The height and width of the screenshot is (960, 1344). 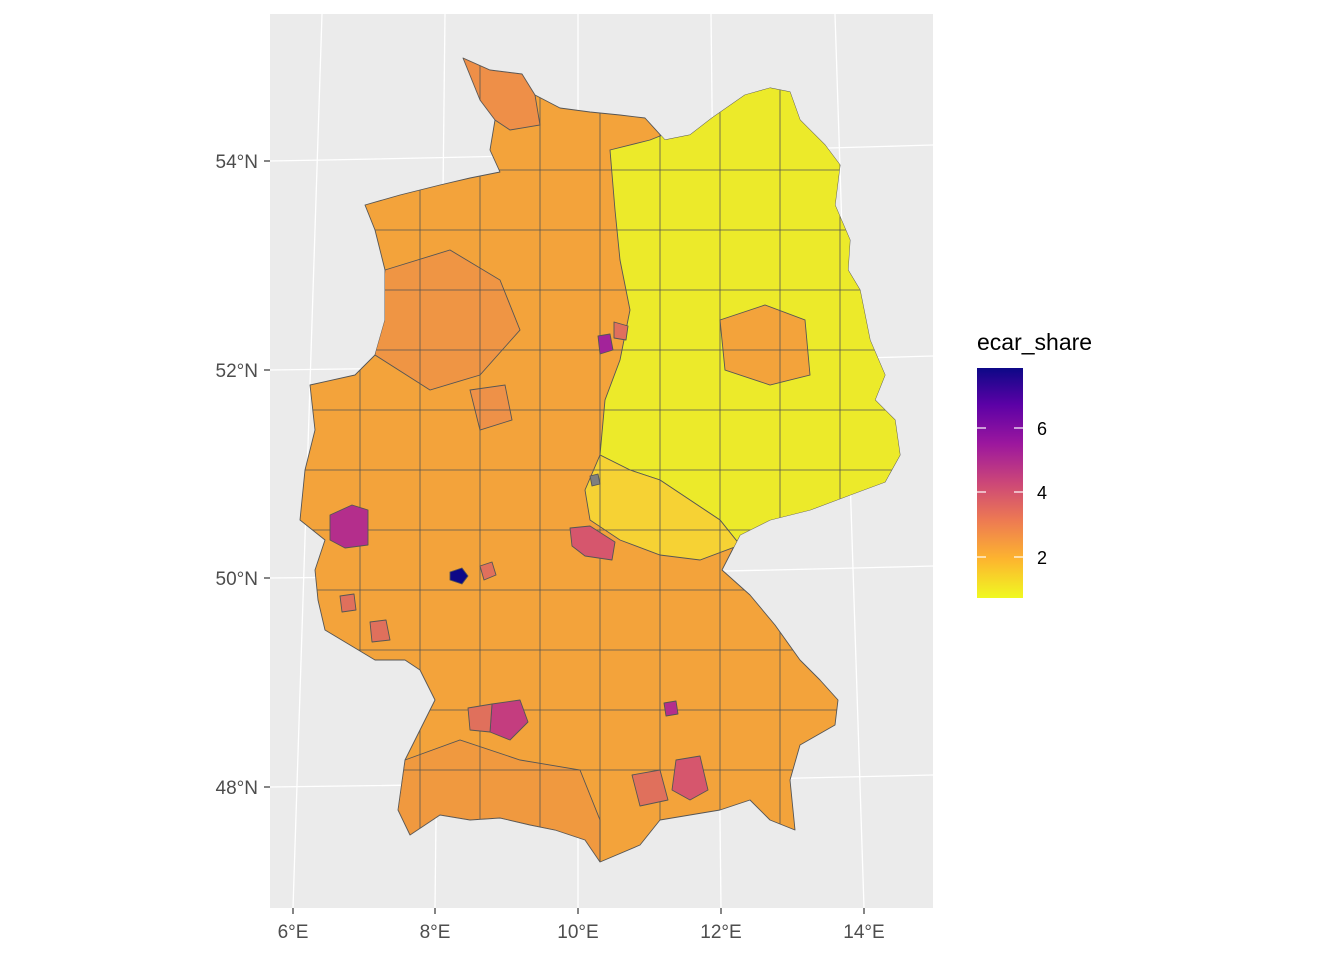 I want to click on district-munich-neighbor, so click(x=650, y=788).